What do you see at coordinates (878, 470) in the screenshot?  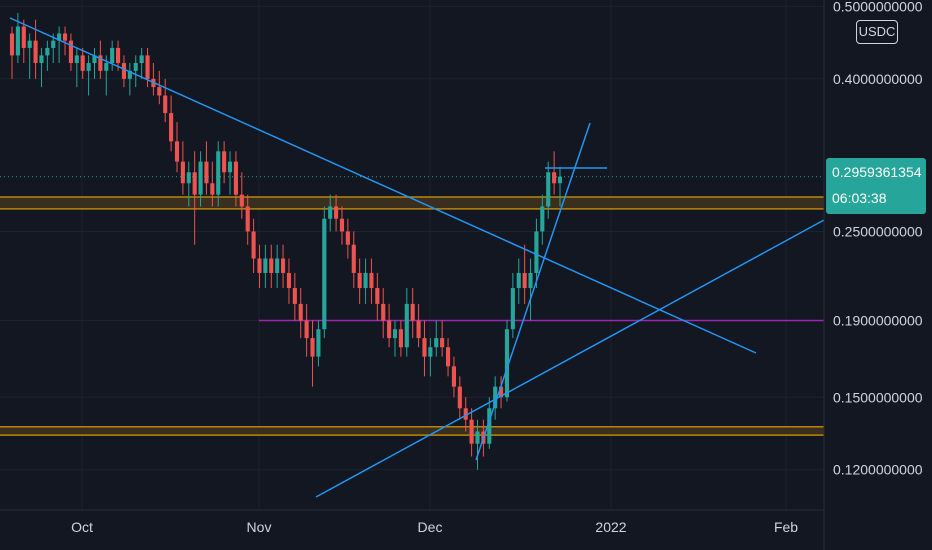 I see `y-tick-label: 0.1200000000` at bounding box center [878, 470].